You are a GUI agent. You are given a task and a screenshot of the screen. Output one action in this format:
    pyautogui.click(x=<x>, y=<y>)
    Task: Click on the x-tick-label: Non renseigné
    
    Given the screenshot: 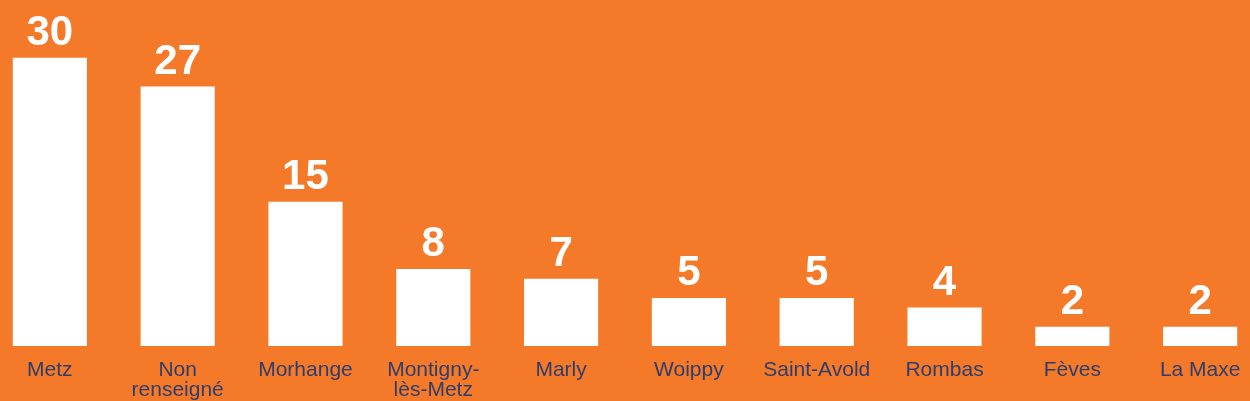 What is the action you would take?
    pyautogui.click(x=177, y=378)
    